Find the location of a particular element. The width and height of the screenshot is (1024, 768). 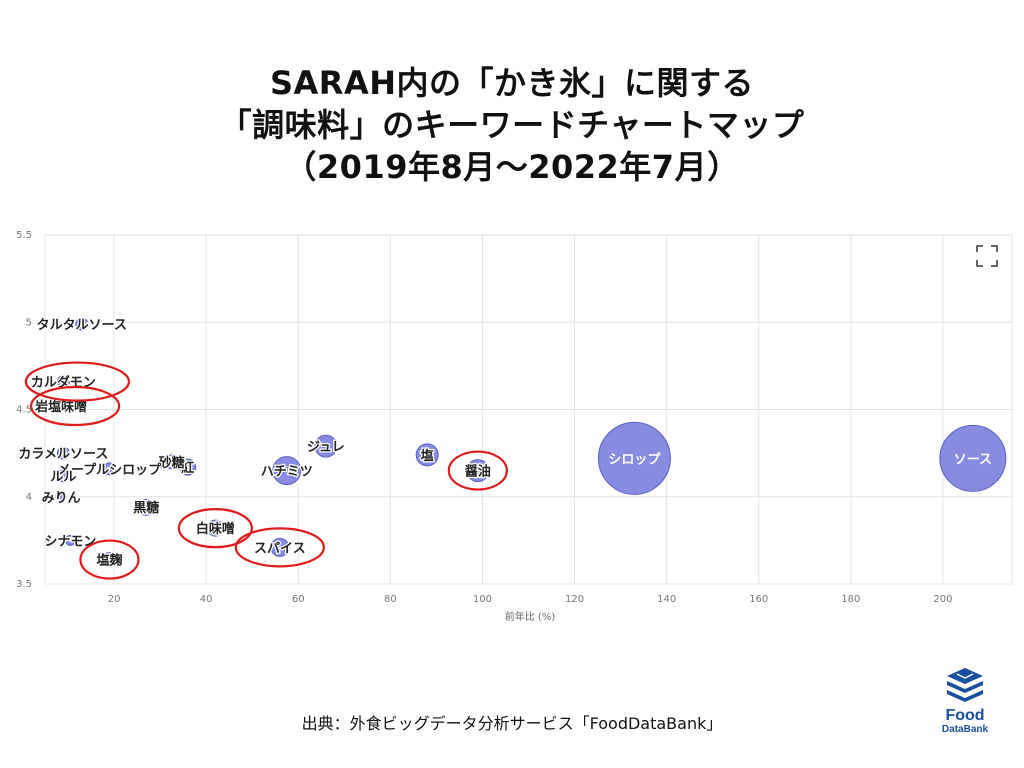

y-tick-label: 3.5 is located at coordinates (24, 584).